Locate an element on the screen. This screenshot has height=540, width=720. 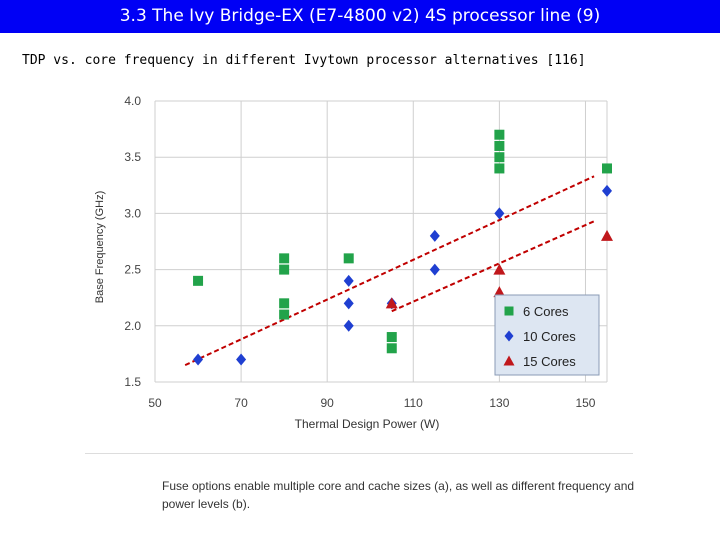
y-tick-label: 2.5 is located at coordinates (132, 270).